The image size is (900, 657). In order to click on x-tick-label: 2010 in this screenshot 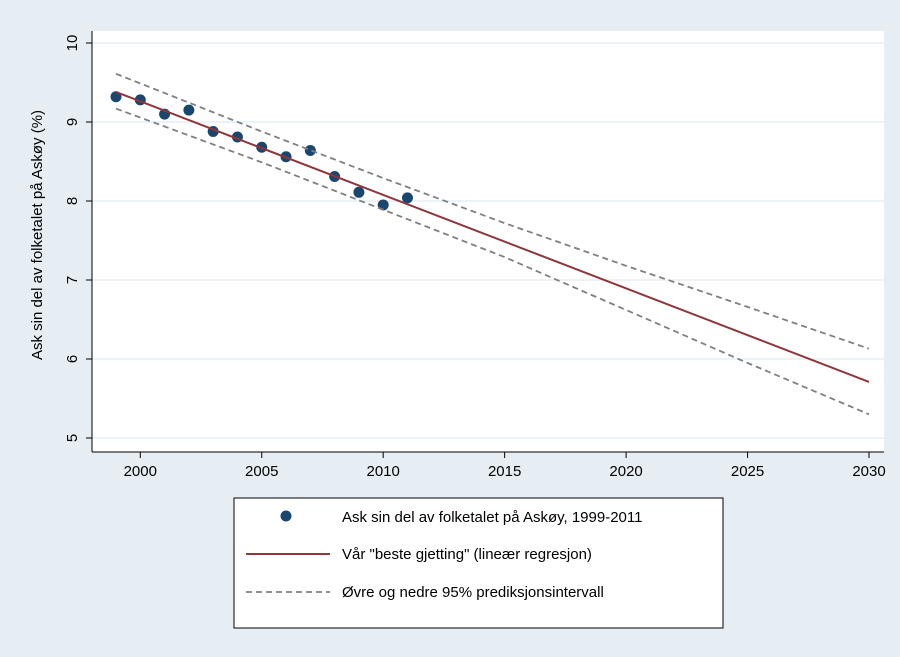, I will do `click(383, 471)`.